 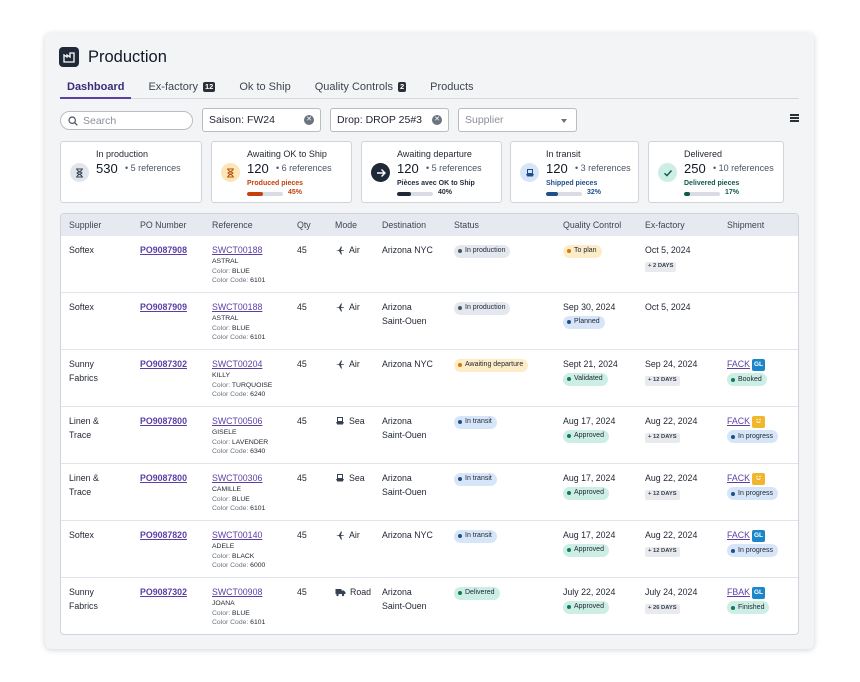 What do you see at coordinates (353, 592) in the screenshot?
I see `mode-cell: Road` at bounding box center [353, 592].